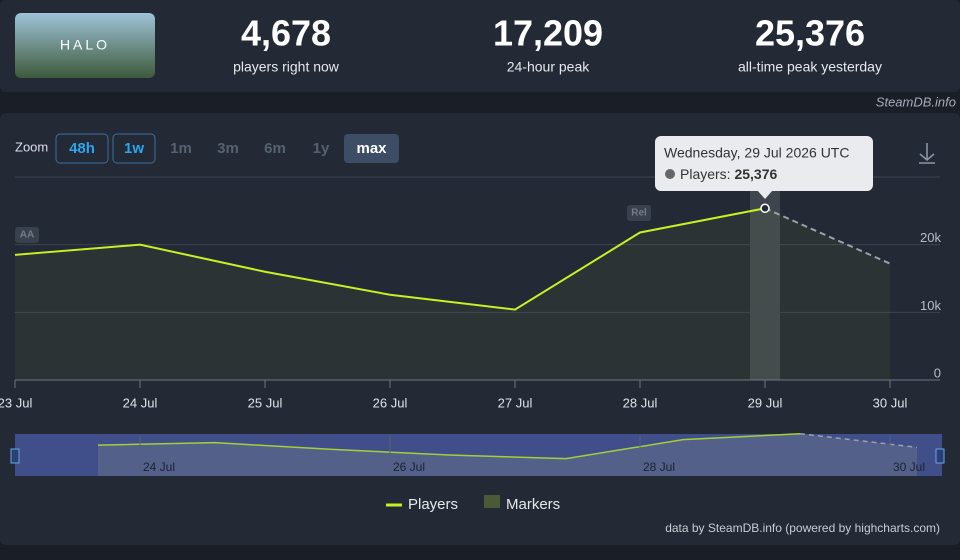 Image resolution: width=960 pixels, height=560 pixels. What do you see at coordinates (764, 163) in the screenshot?
I see `tooltip` at bounding box center [764, 163].